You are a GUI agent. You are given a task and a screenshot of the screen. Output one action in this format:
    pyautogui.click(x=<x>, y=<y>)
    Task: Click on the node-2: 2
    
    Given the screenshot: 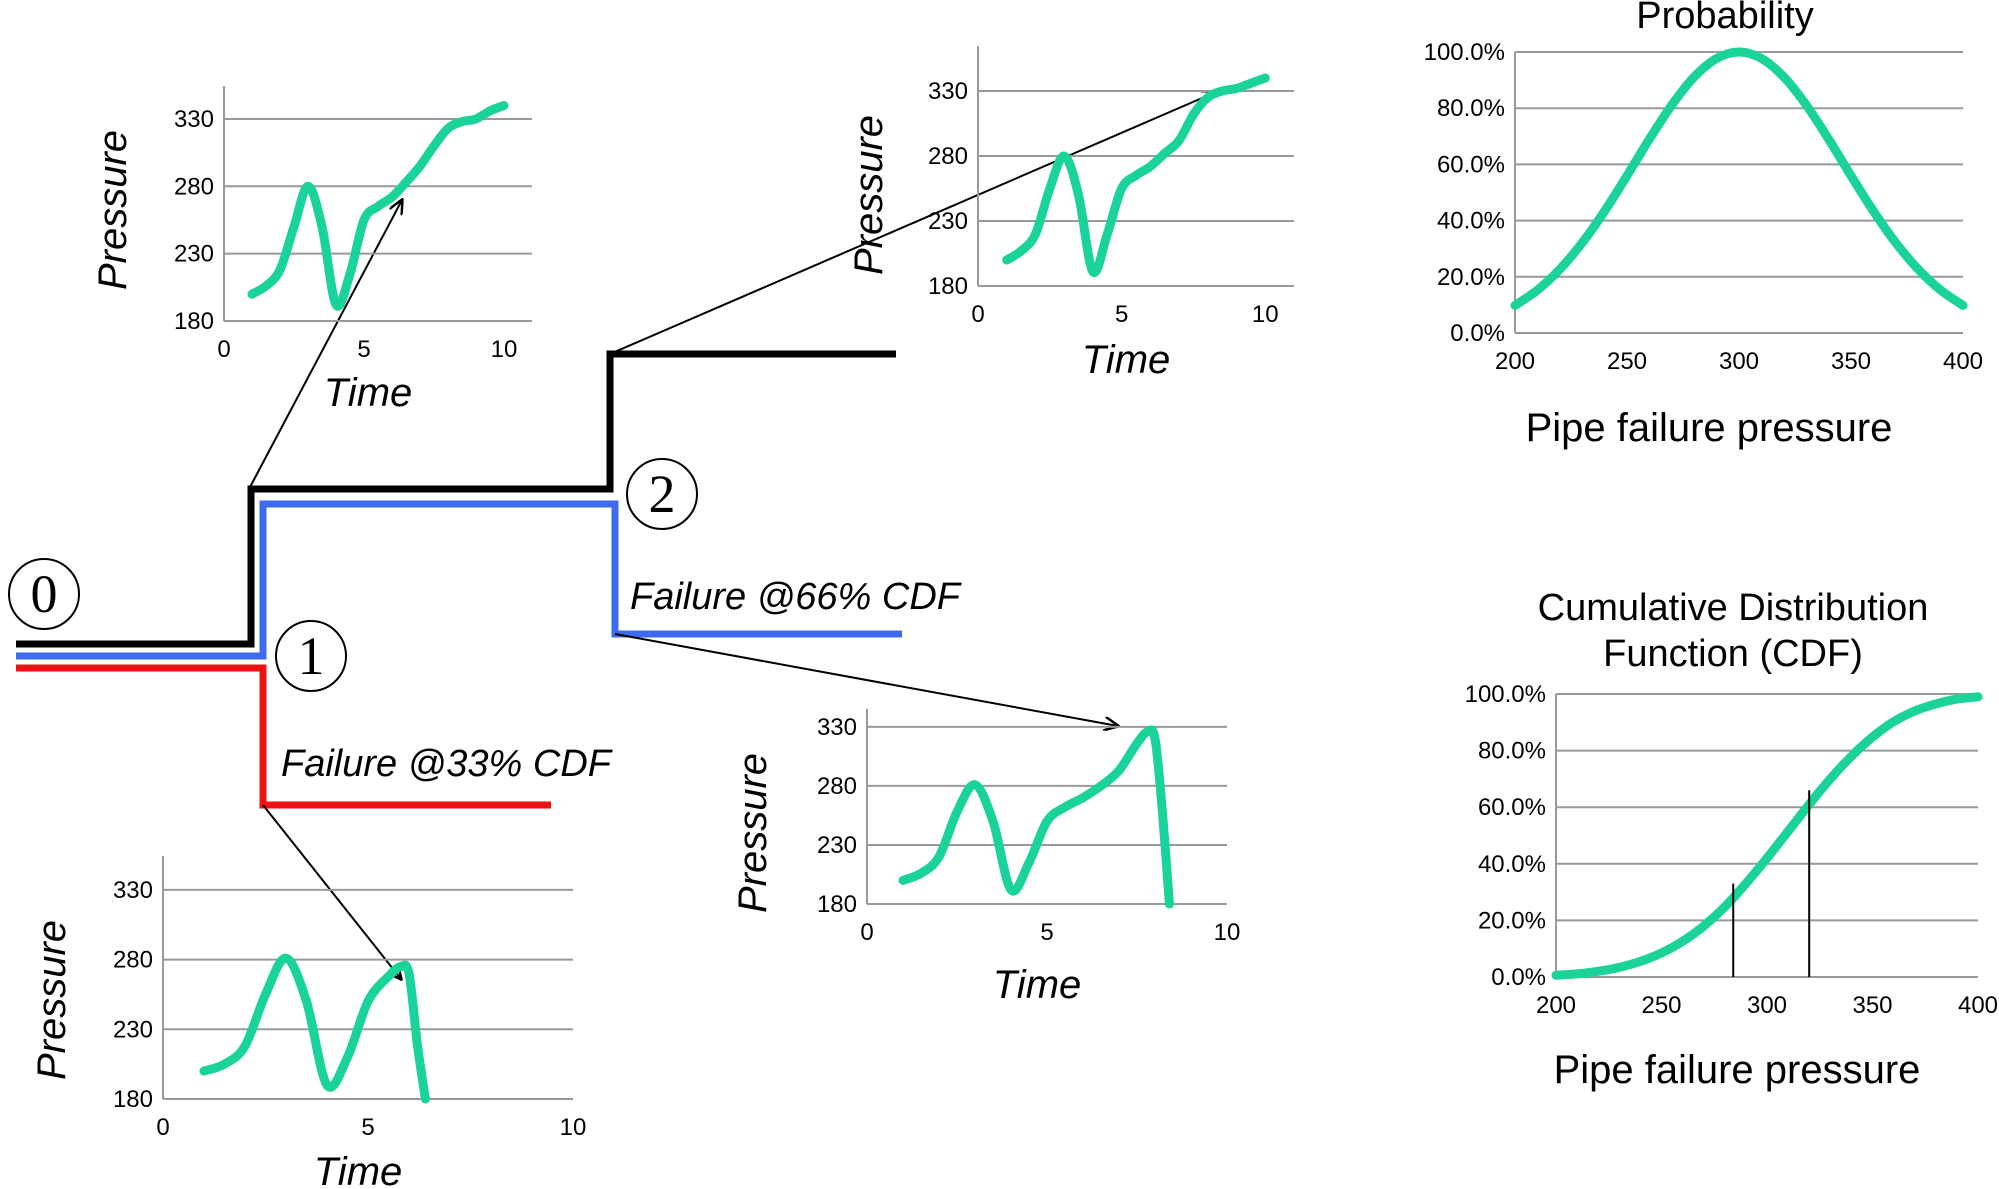 What is the action you would take?
    pyautogui.click(x=662, y=494)
    